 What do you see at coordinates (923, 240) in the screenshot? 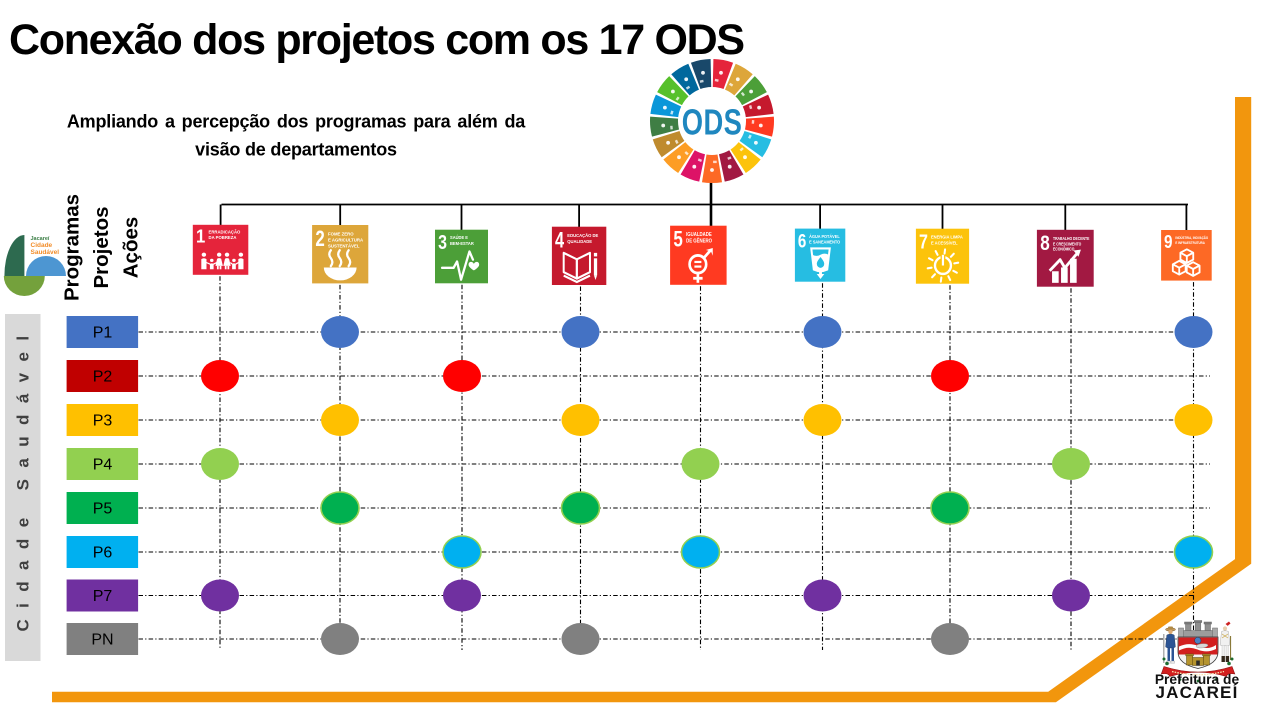
I see `svg-text: 7` at bounding box center [923, 240].